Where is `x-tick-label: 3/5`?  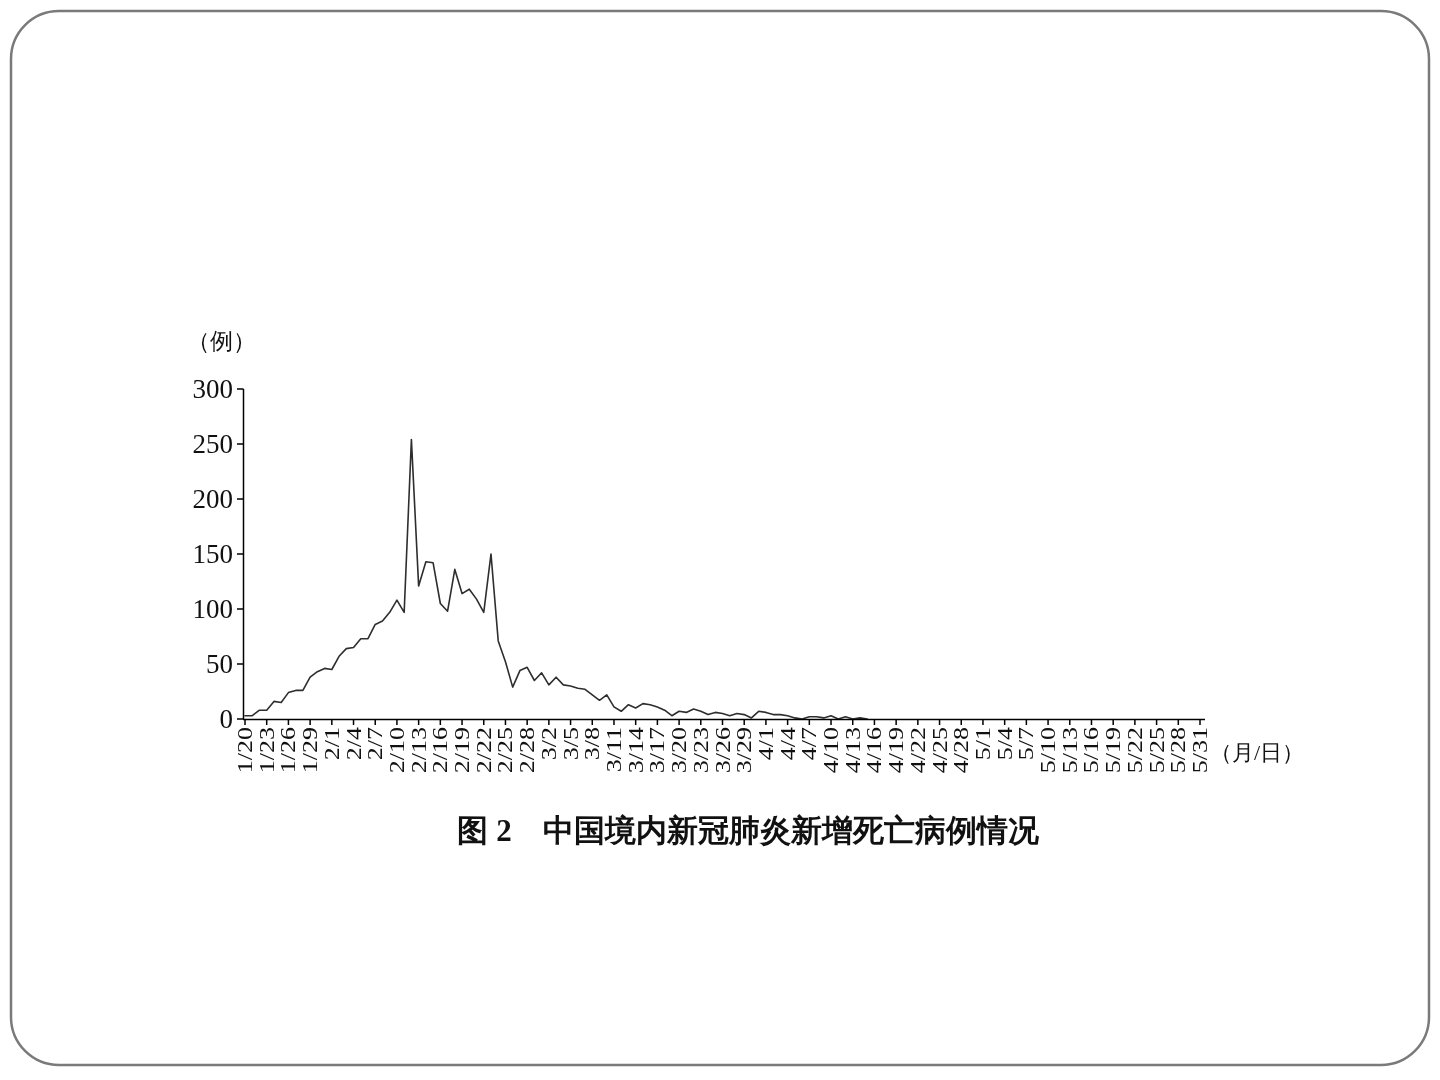 x-tick-label: 3/5 is located at coordinates (570, 744).